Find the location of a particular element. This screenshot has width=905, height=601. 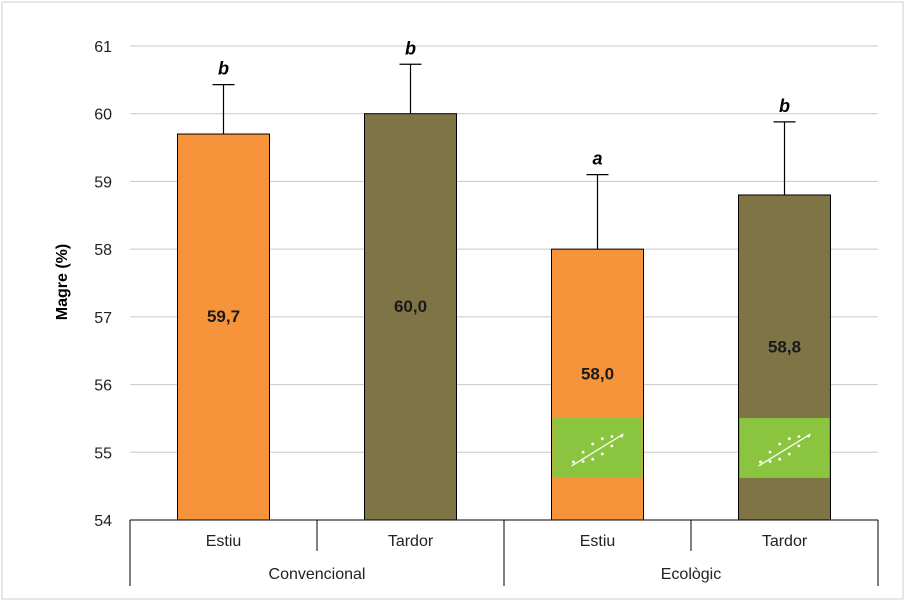

y-tick-label: 60 is located at coordinates (103, 115).